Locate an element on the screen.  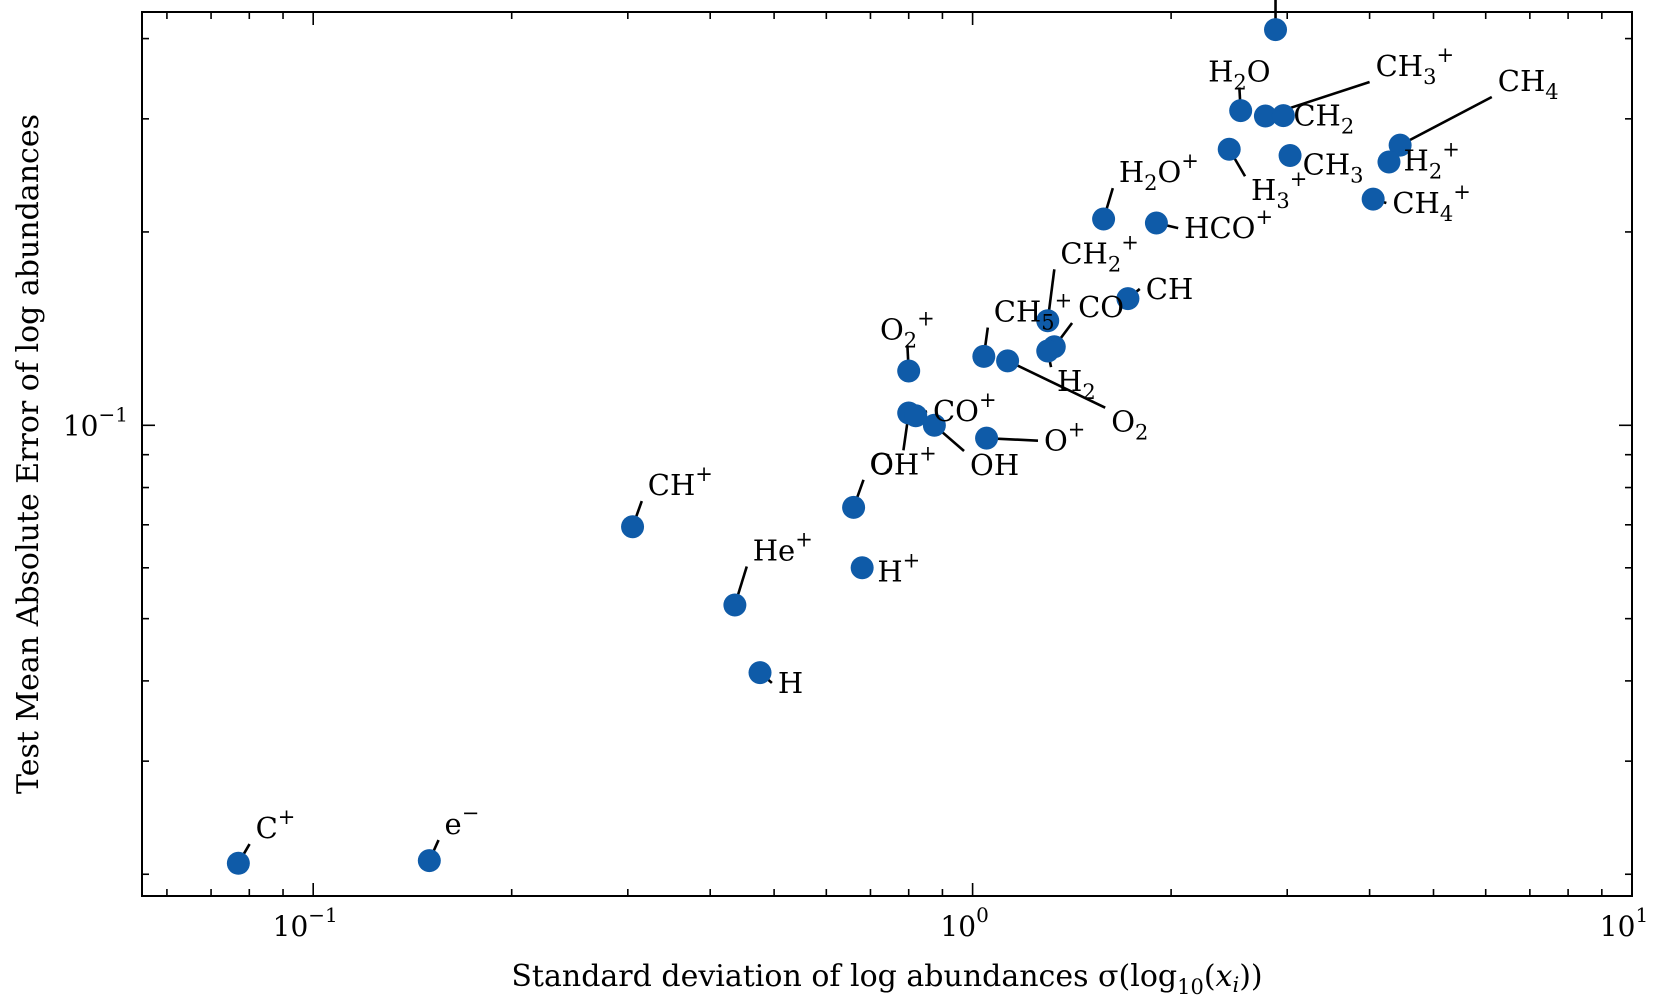
point-label: H is located at coordinates (790, 683).